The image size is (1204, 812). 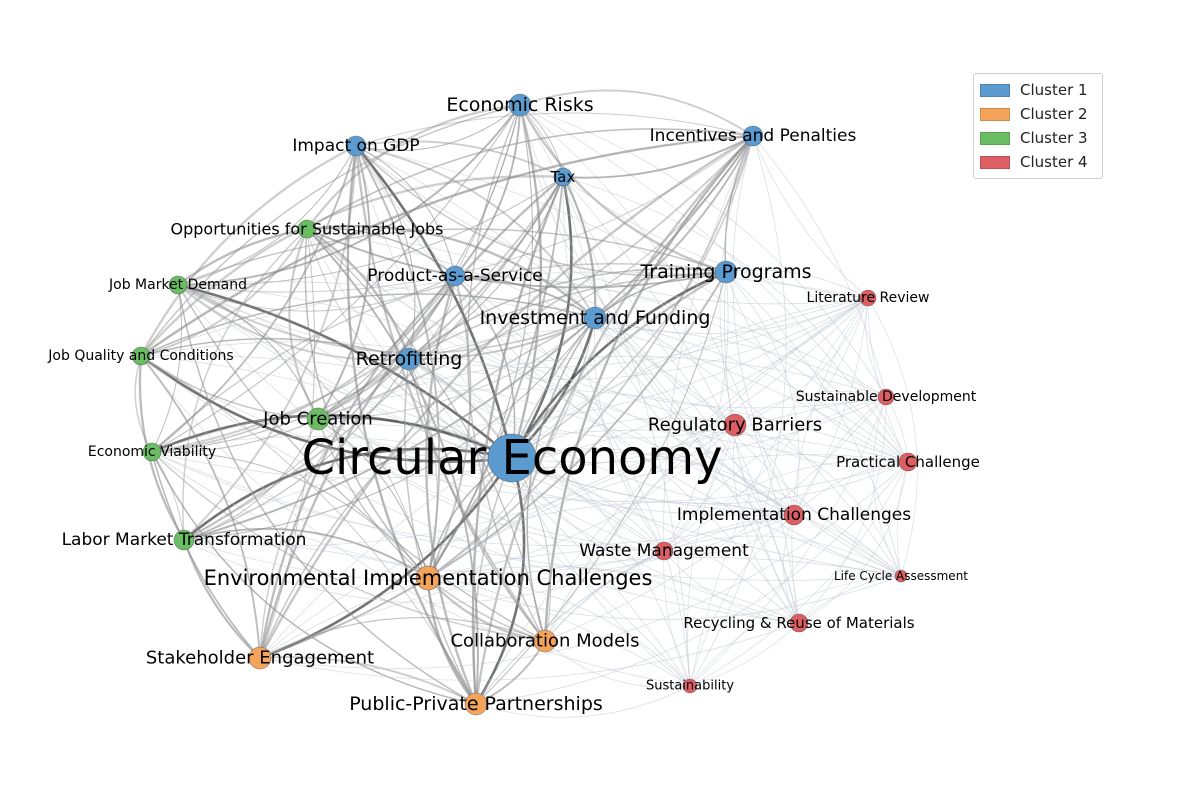 I want to click on node-eic, so click(x=428, y=578).